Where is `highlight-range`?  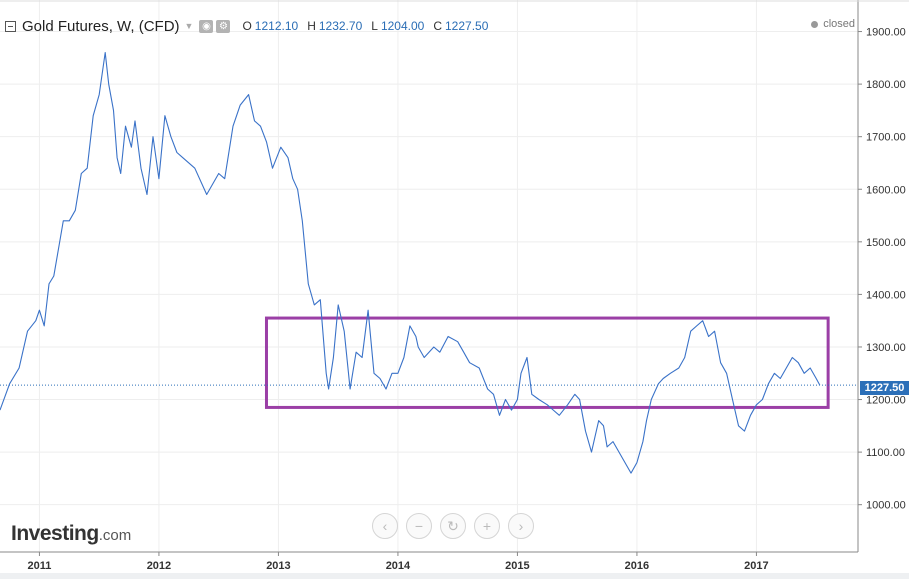
highlight-range is located at coordinates (547, 362).